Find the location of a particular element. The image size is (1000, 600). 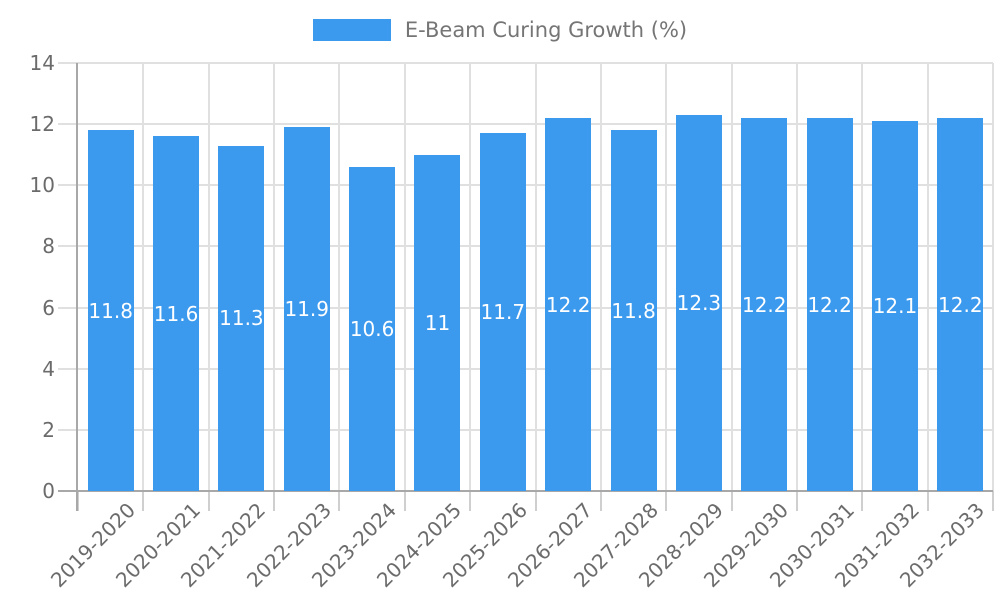

bar-value-label: 12.3 is located at coordinates (699, 302).